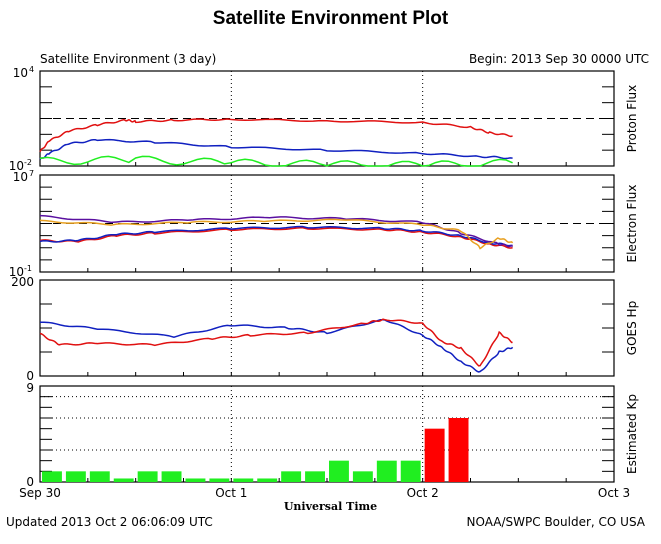 This screenshot has height=544, width=661. Describe the element at coordinates (28, 268) in the screenshot. I see `y-tick-exponent-bottom: -1` at that location.